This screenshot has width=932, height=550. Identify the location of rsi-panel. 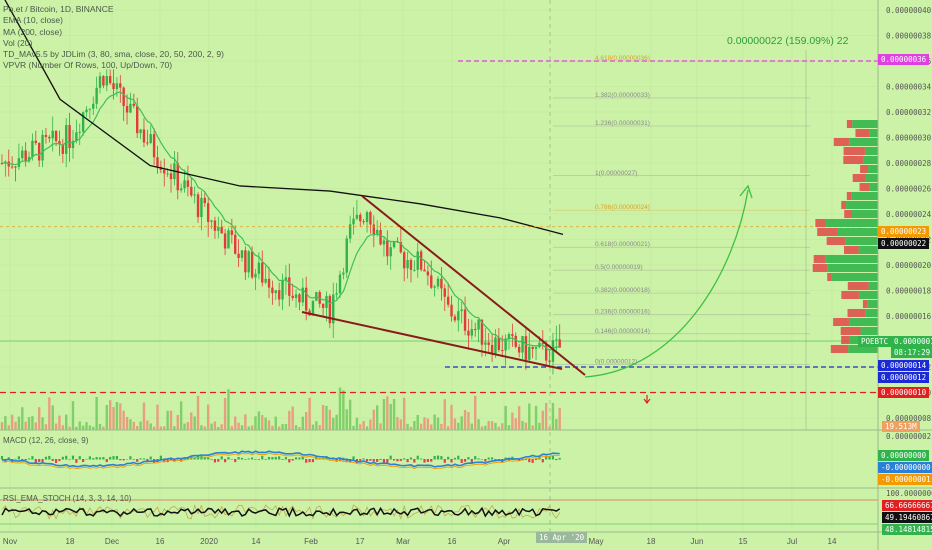
(439, 512).